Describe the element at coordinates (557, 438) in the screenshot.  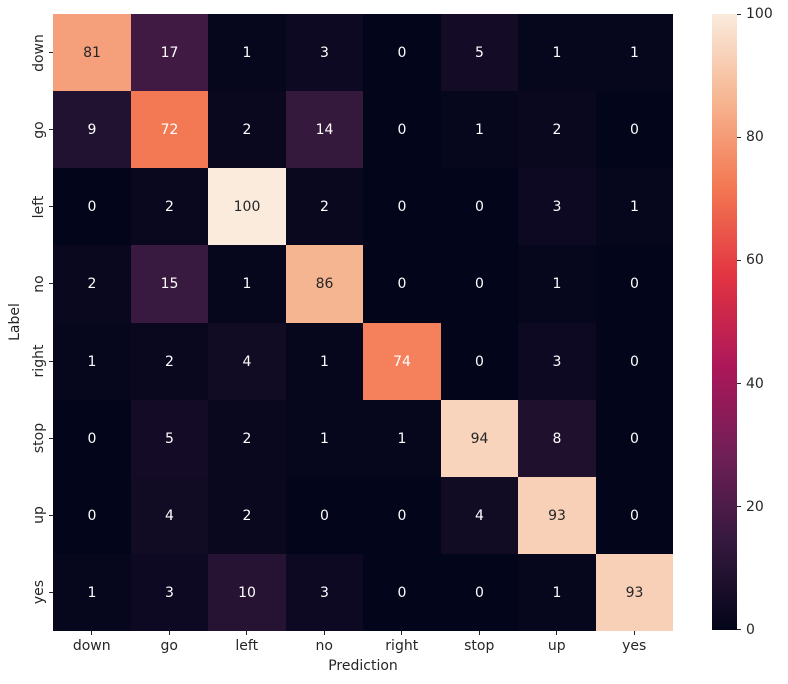
I see `cell-value: 8` at that location.